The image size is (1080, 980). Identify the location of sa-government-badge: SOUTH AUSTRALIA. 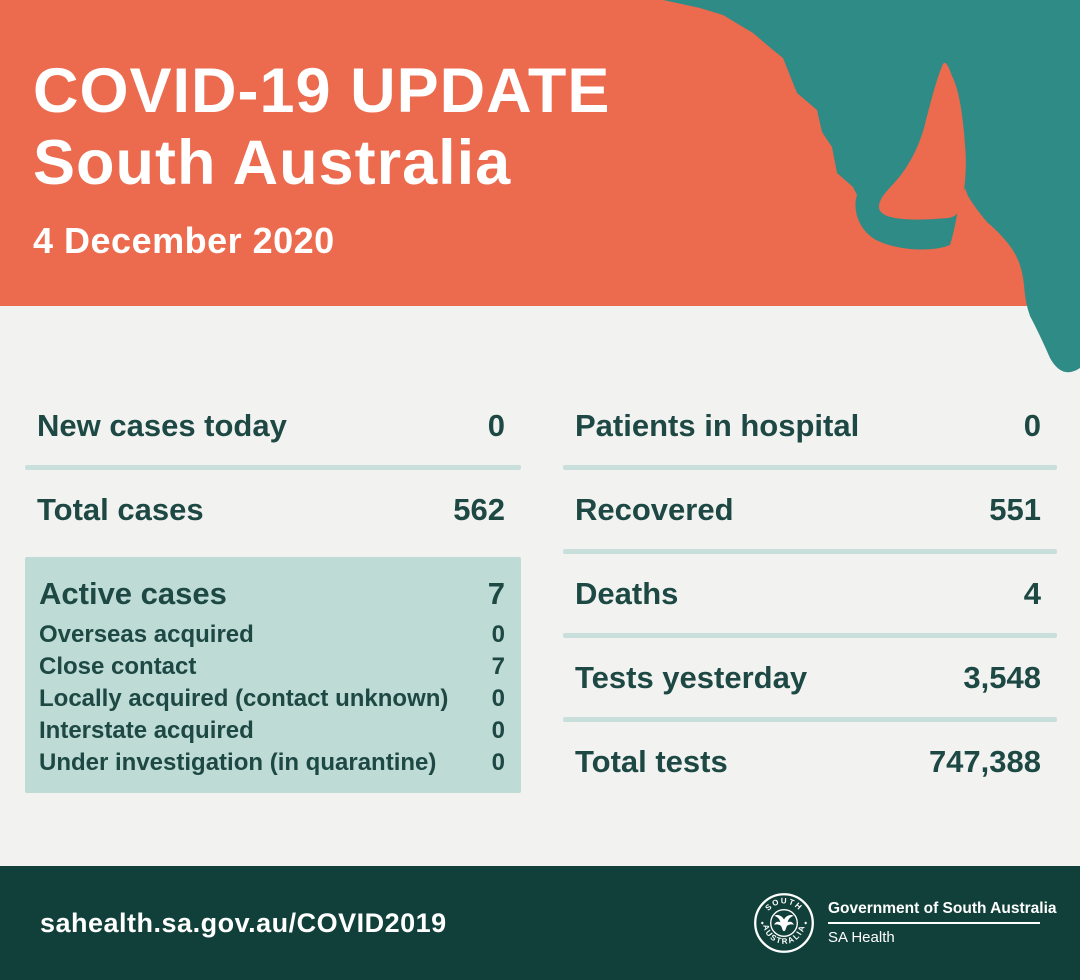
(784, 923).